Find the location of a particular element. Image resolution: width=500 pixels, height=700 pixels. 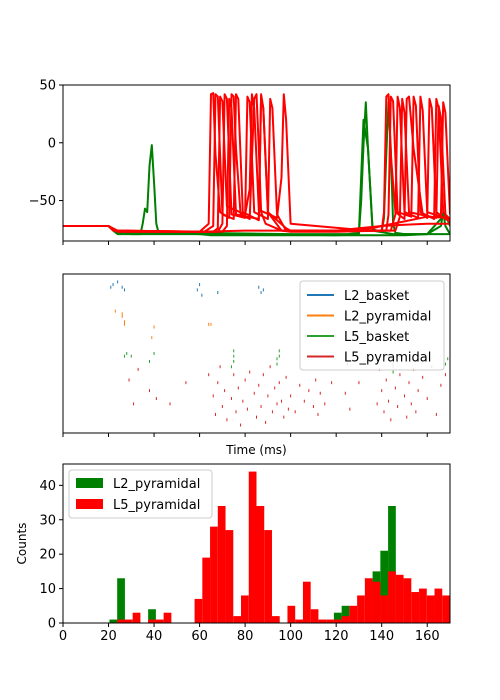

voltage-trace-line is located at coordinates (256, 227).